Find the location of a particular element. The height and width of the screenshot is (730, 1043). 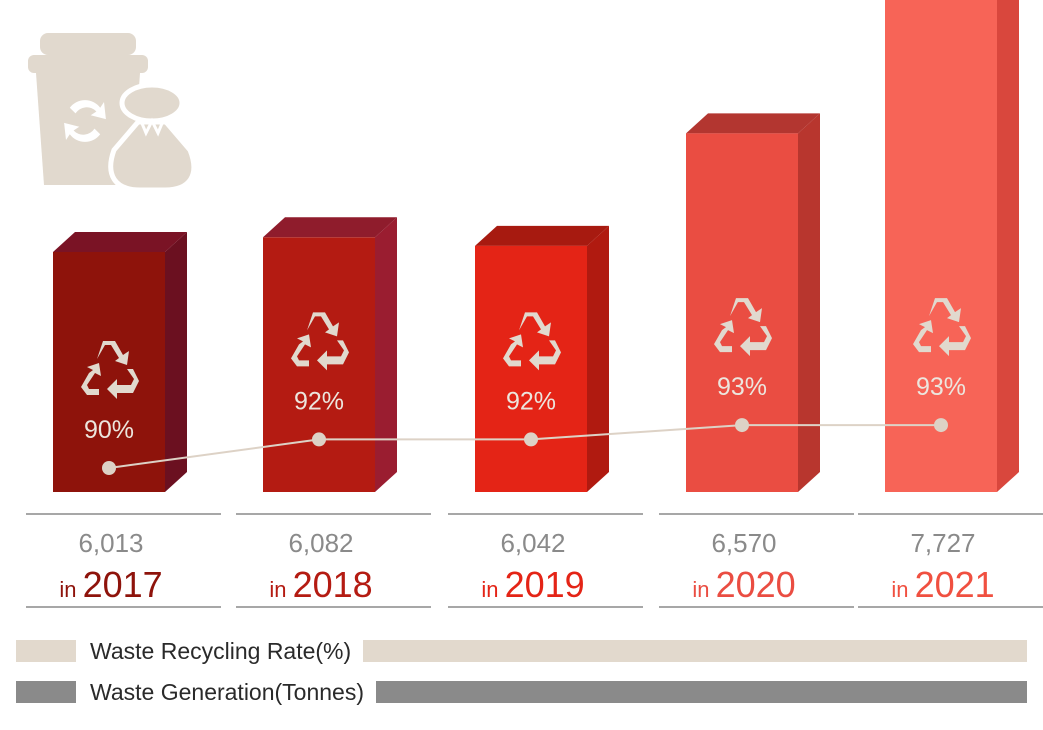

waste-generation-label: 6,082 is located at coordinates (320, 543).